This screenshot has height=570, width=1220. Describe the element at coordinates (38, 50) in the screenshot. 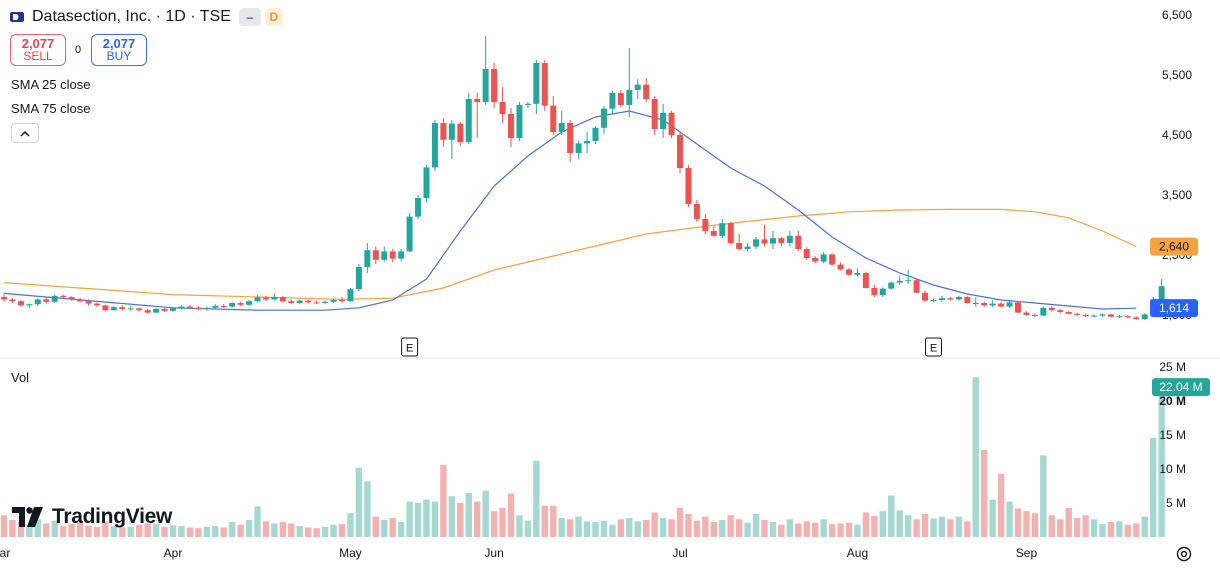

I see `sell-button: 2,077 SELL` at that location.